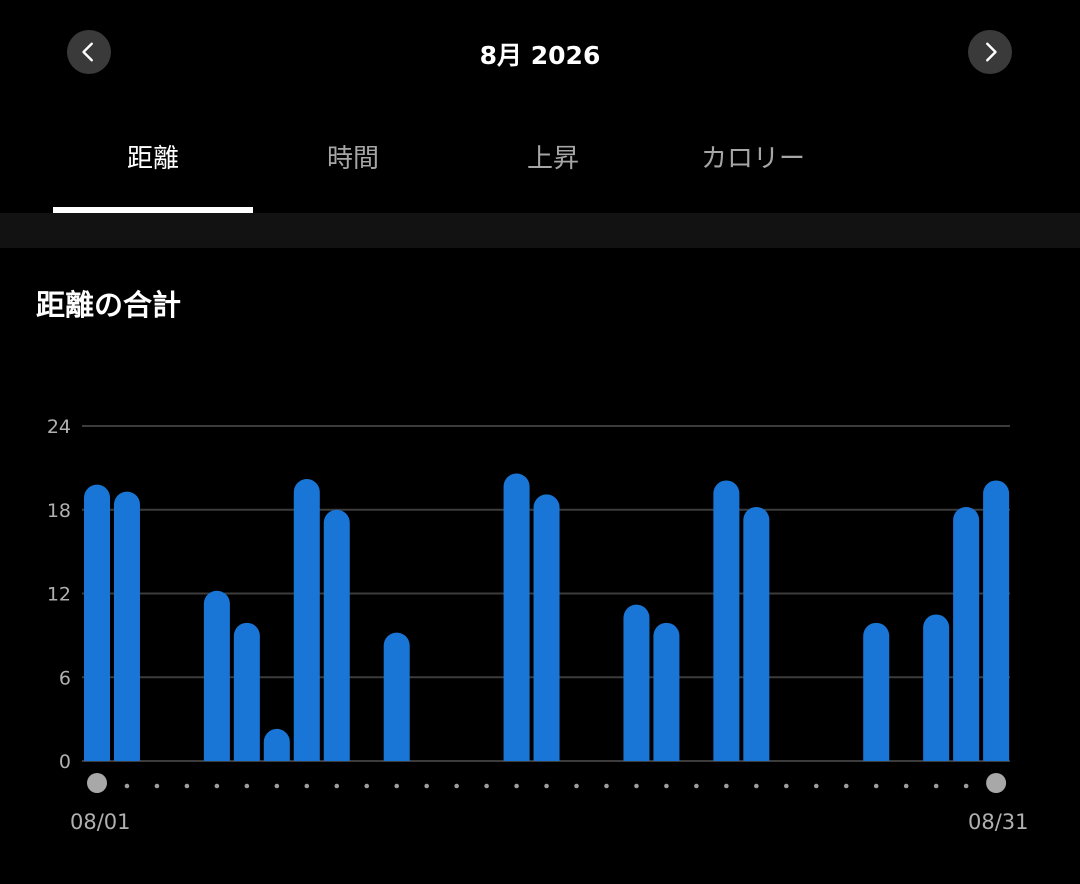  What do you see at coordinates (65, 678) in the screenshot?
I see `y-tick-label: 6` at bounding box center [65, 678].